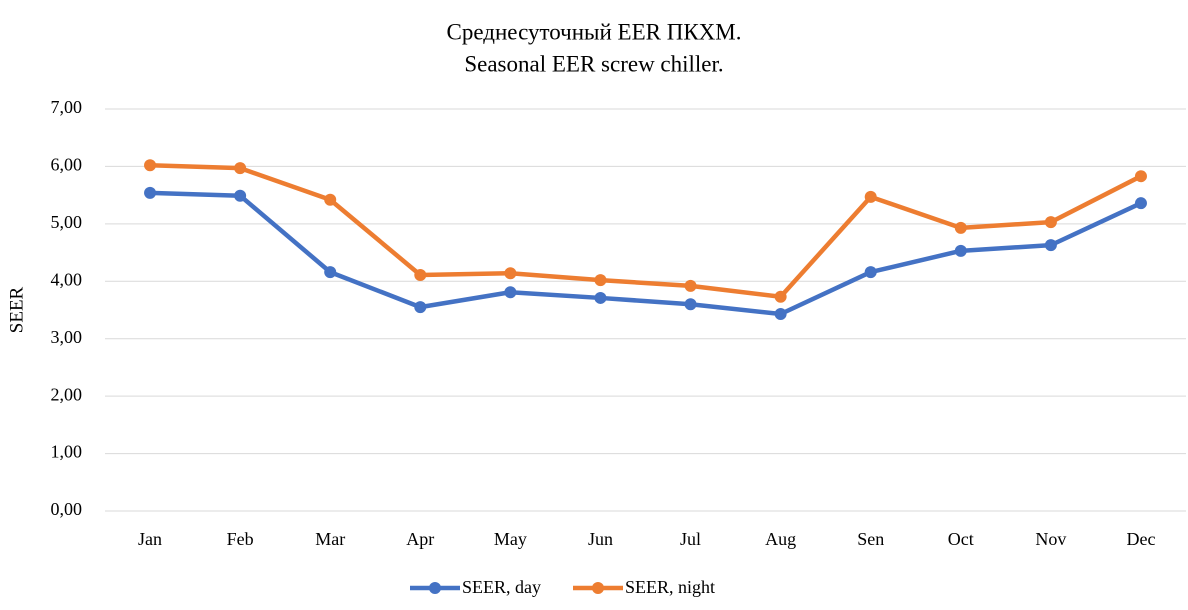 The image size is (1188, 610). Describe the element at coordinates (67, 509) in the screenshot. I see `y-tick-label: 0,00` at that location.